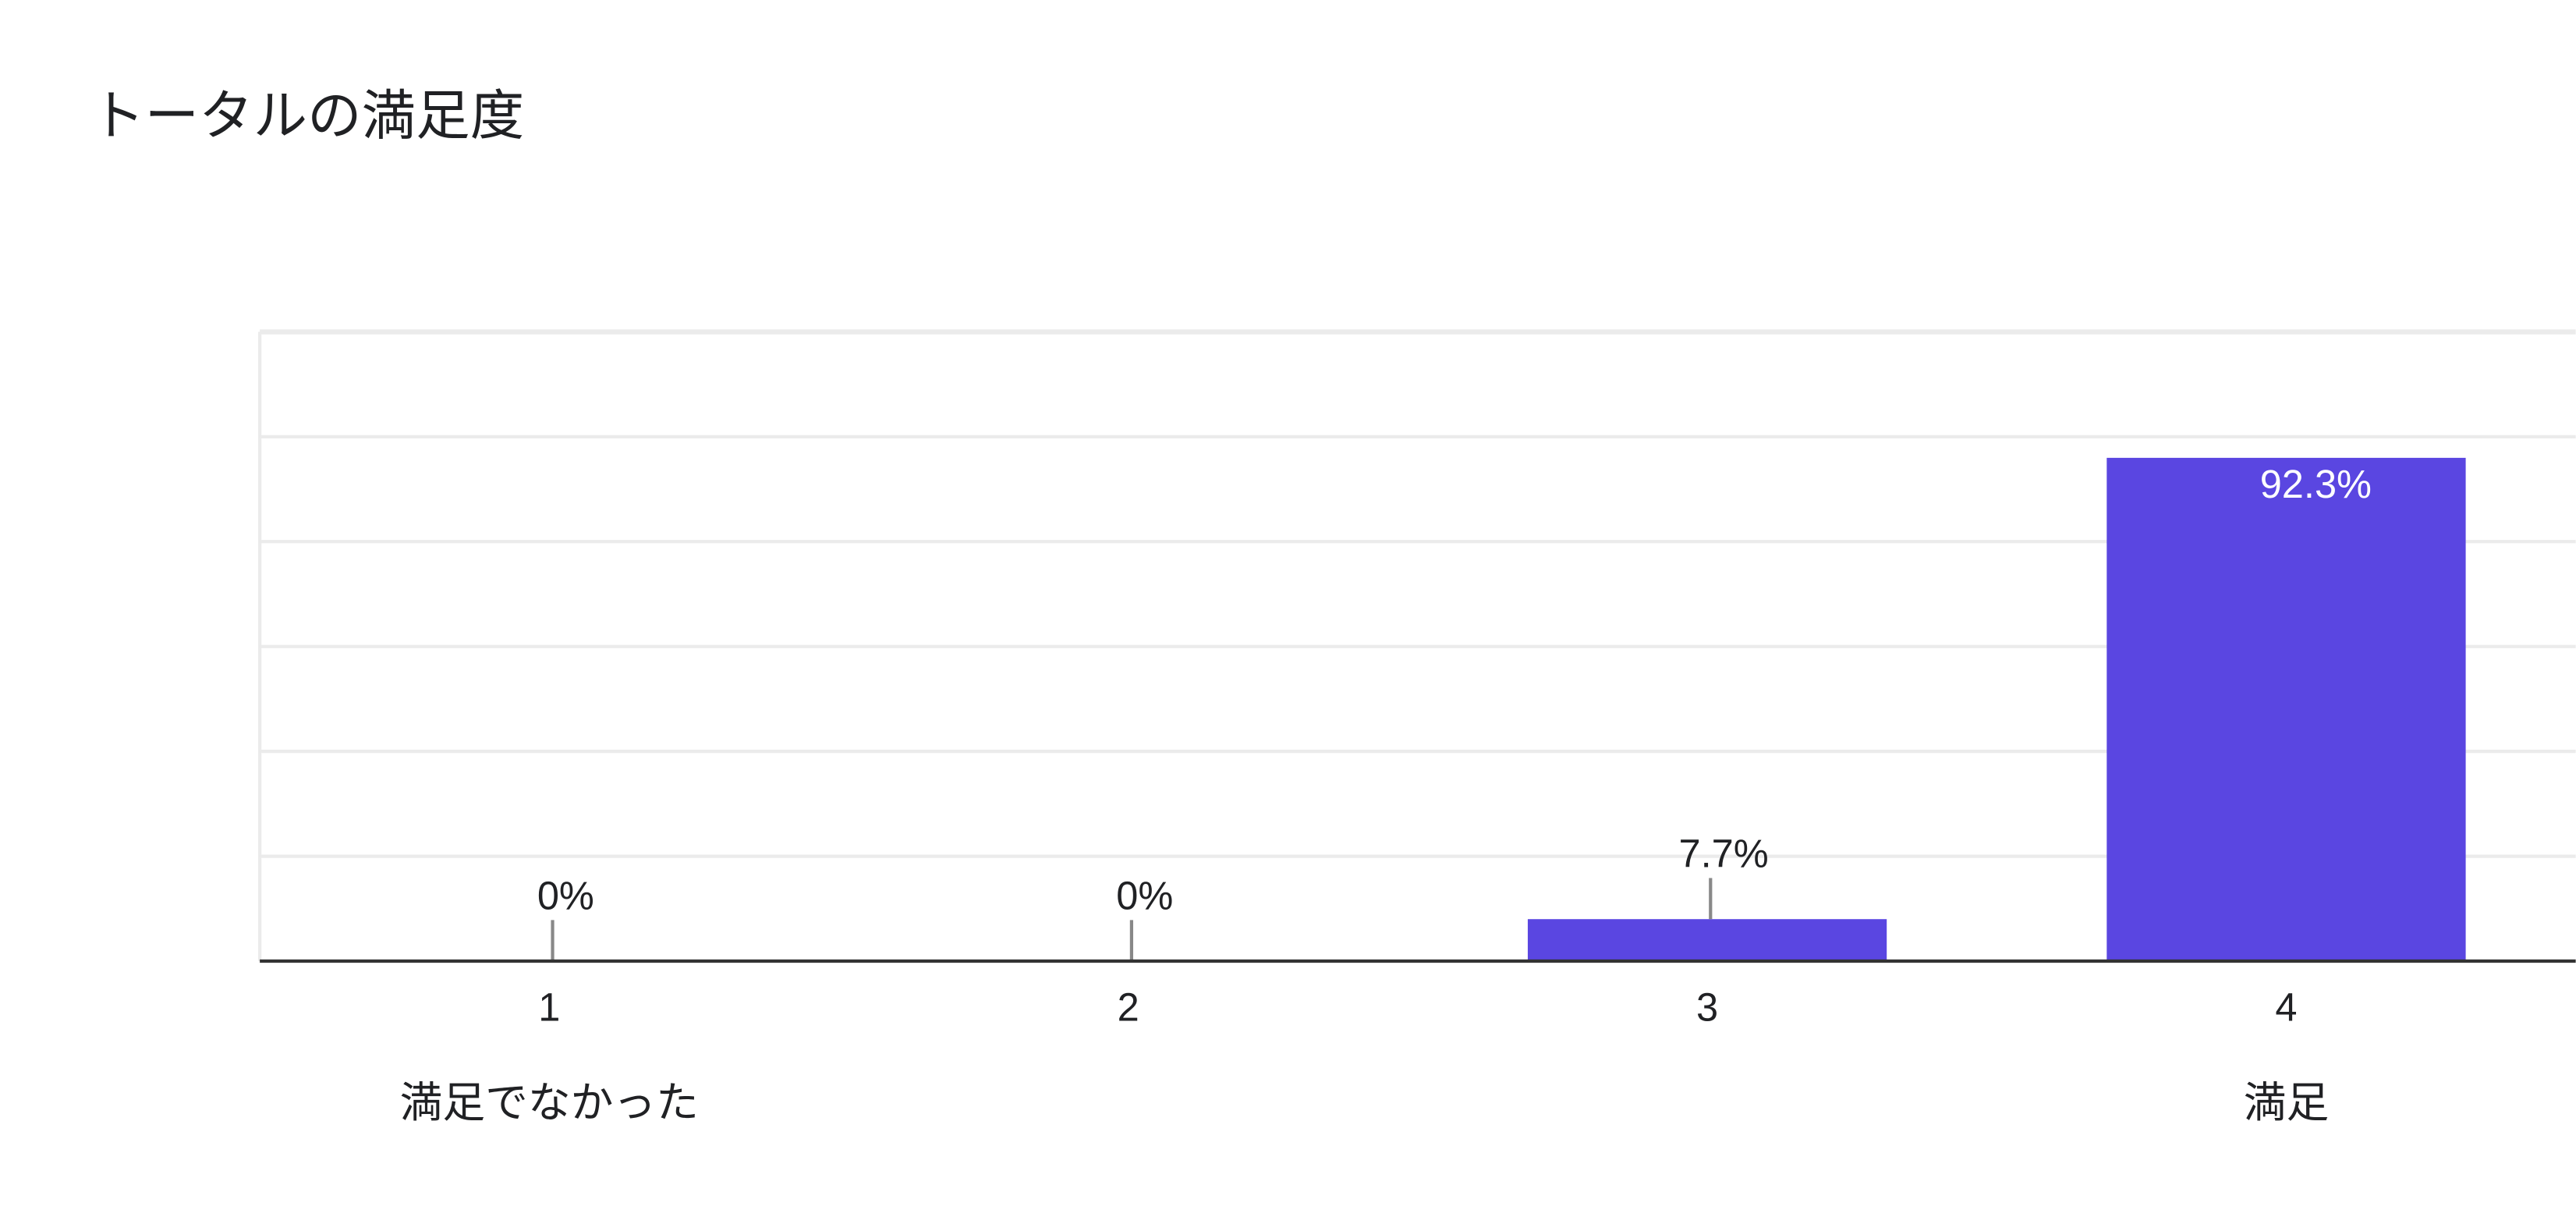 The width and height of the screenshot is (2576, 1224). What do you see at coordinates (2287, 1102) in the screenshot?
I see `scale-label: 満足` at bounding box center [2287, 1102].